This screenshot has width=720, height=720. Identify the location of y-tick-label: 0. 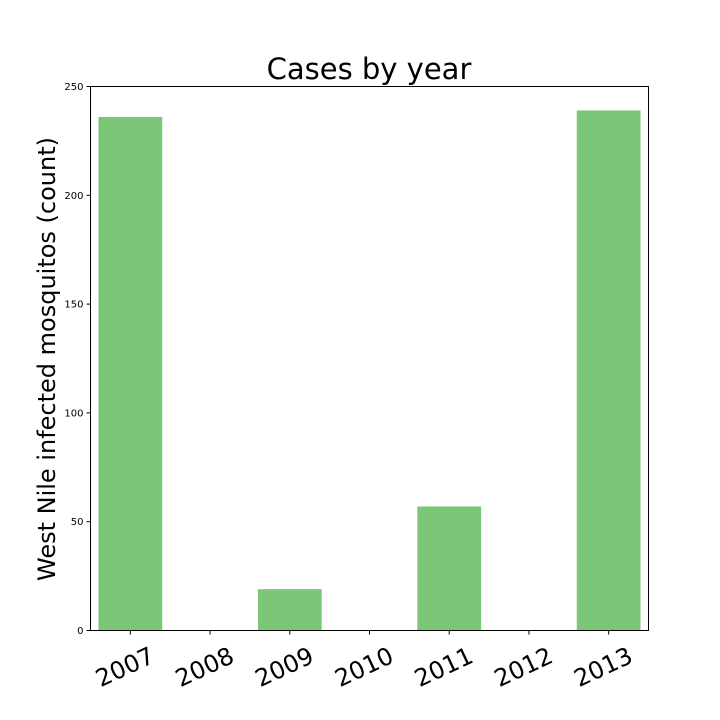
(80, 631).